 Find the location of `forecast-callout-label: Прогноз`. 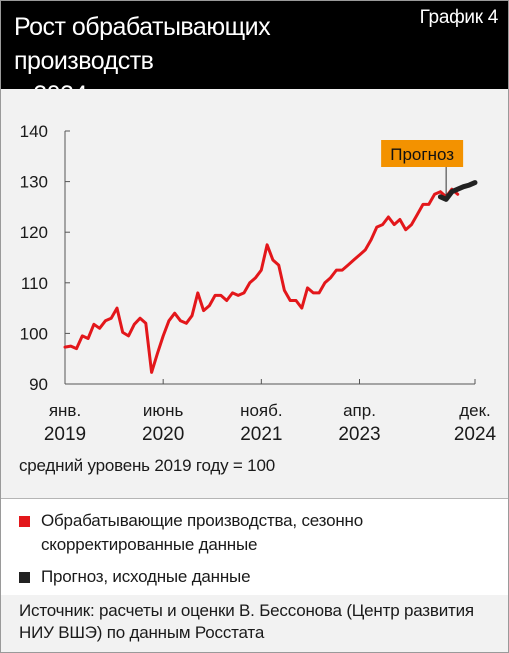

forecast-callout-label: Прогноз is located at coordinates (422, 154).